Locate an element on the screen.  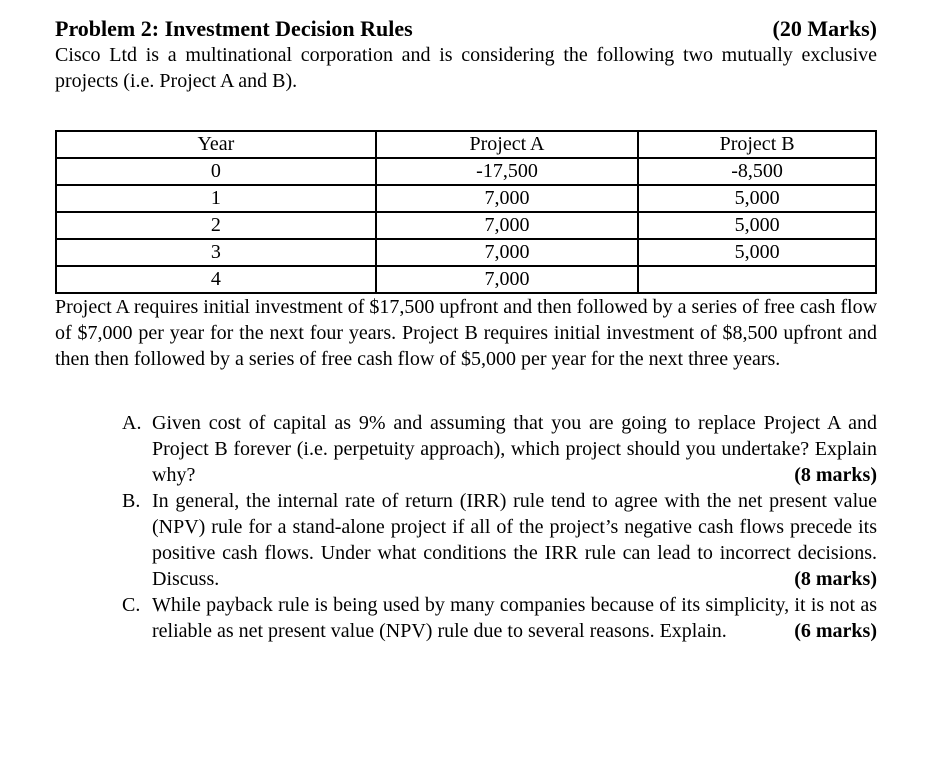
table-row: 1 7,000 5,000 is located at coordinates (466, 198).